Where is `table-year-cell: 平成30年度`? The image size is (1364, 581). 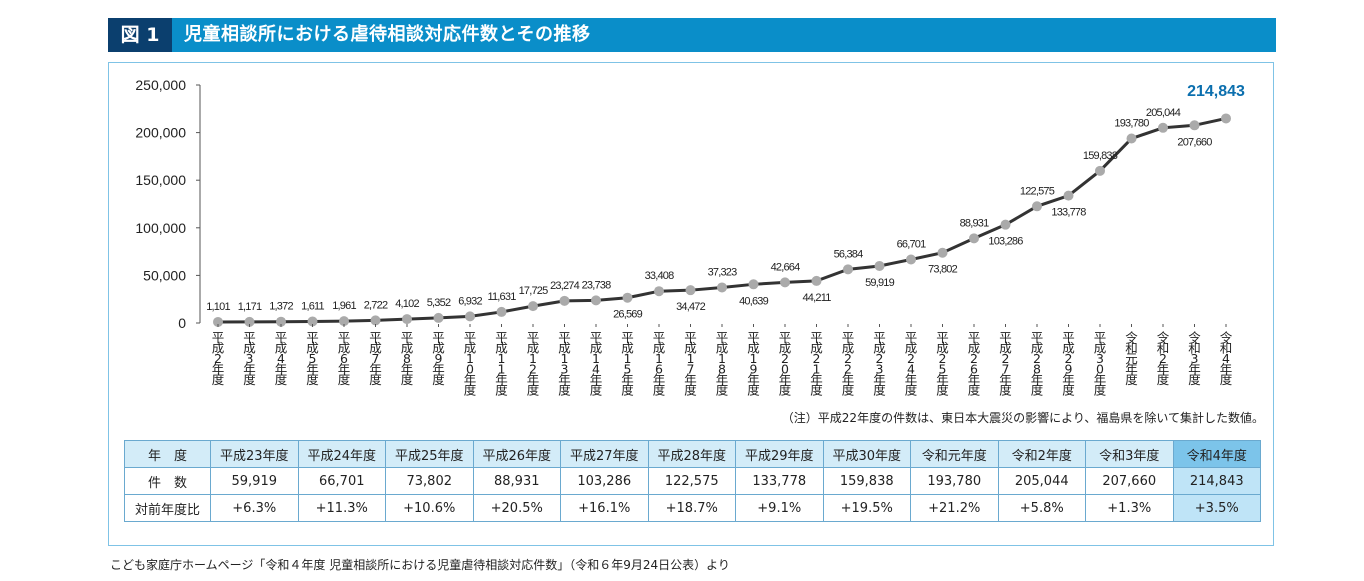
table-year-cell: 平成30年度 is located at coordinates (866, 454).